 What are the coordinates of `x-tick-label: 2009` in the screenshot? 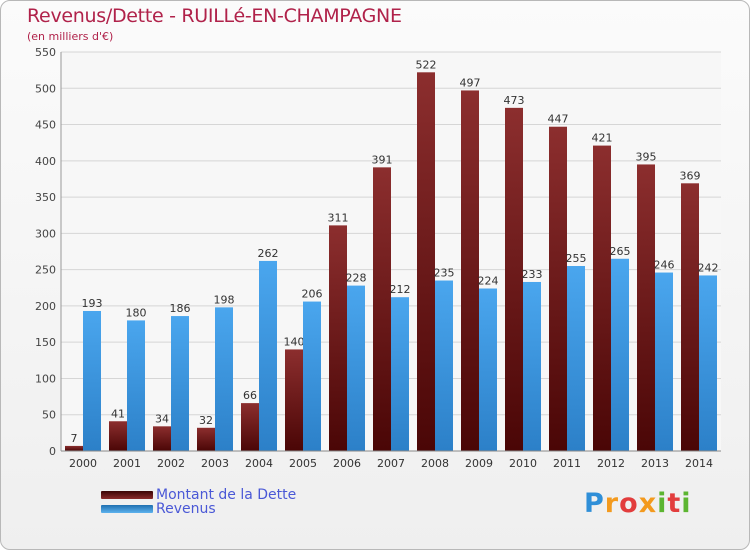 It's located at (479, 463).